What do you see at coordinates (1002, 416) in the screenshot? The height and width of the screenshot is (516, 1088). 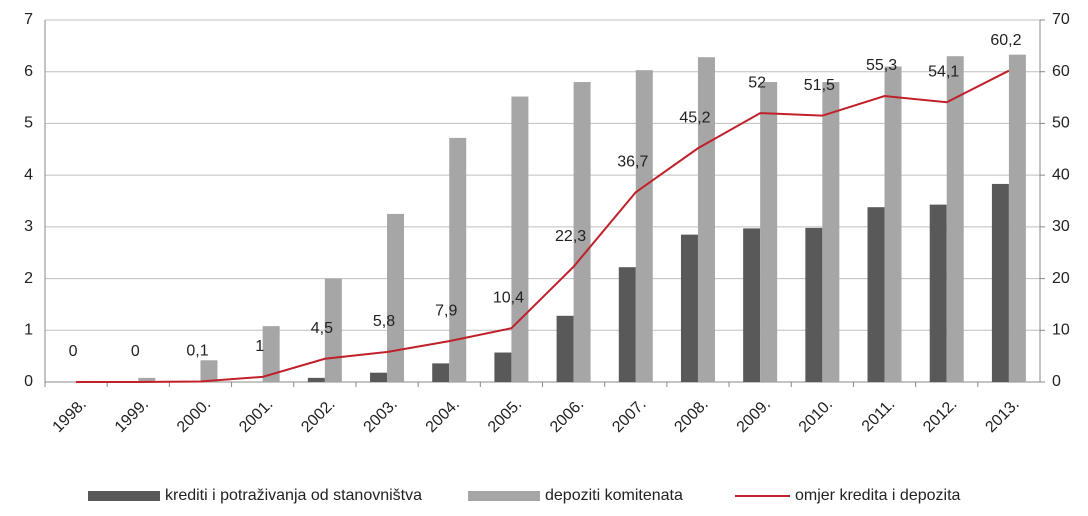 I see `x-tick-label: 2013.` at bounding box center [1002, 416].